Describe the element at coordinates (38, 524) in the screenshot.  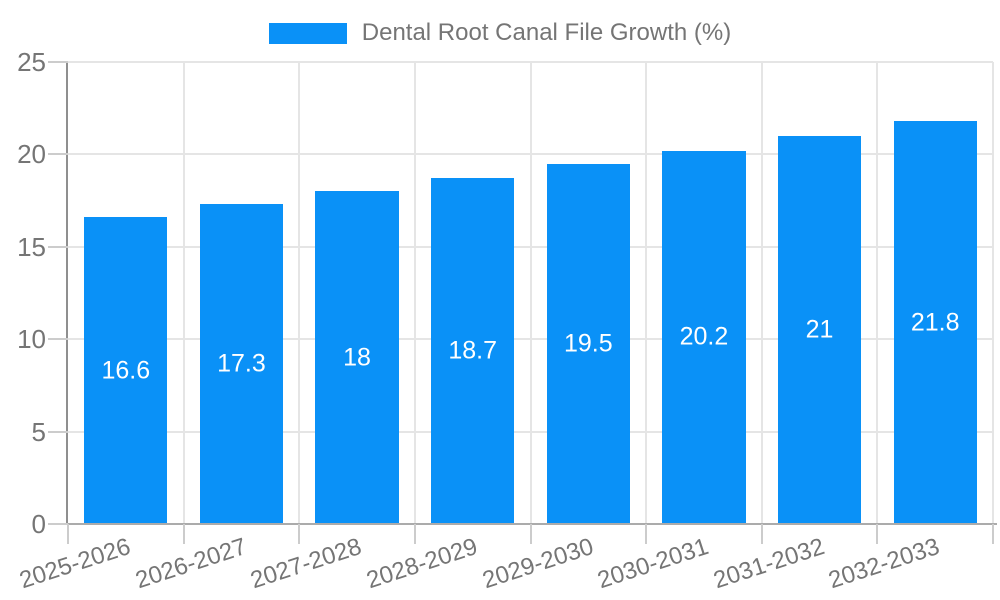
I see `y-axis-tick-label: 0` at that location.